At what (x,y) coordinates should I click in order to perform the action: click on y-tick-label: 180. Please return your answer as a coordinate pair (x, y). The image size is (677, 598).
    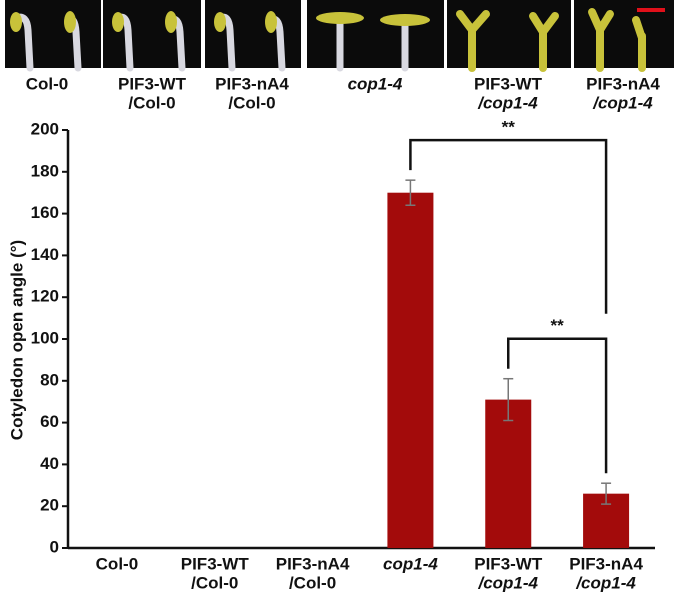
    Looking at the image, I should click on (45, 170).